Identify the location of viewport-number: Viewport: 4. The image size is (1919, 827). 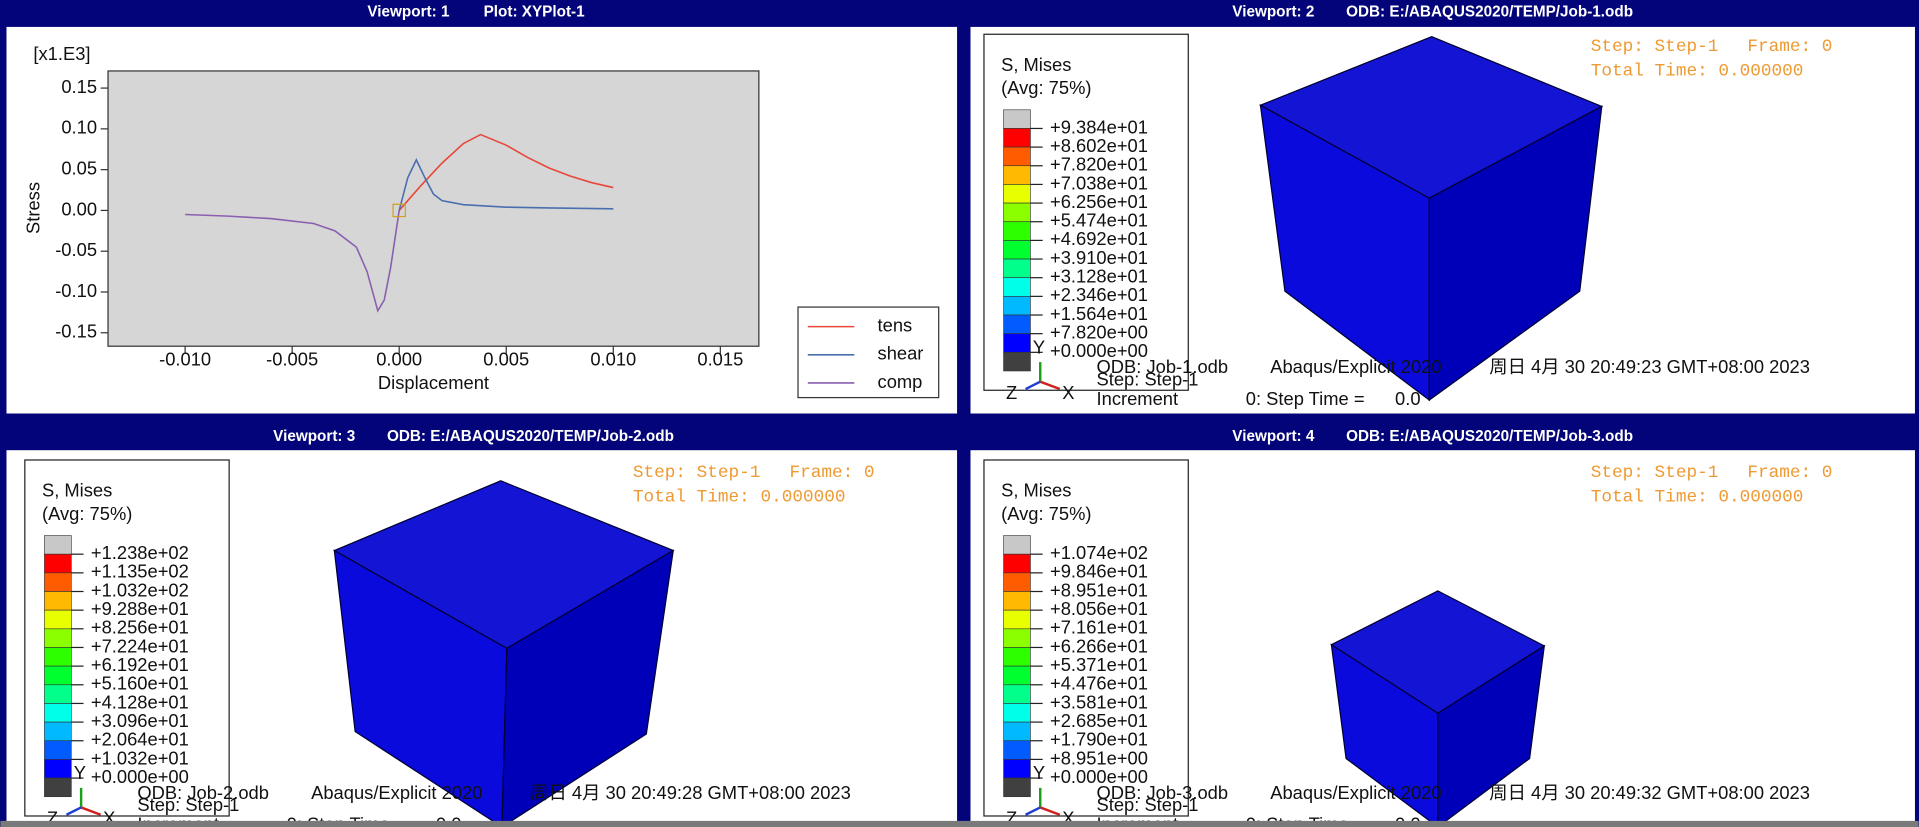
(1273, 436).